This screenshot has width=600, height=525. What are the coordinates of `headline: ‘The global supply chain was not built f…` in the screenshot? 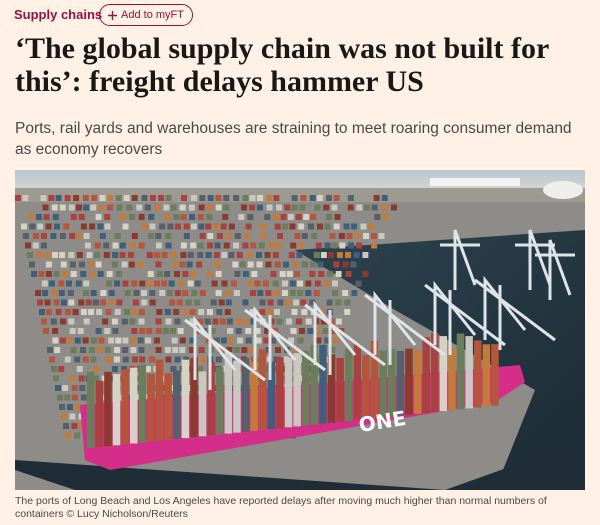 It's located at (282, 65).